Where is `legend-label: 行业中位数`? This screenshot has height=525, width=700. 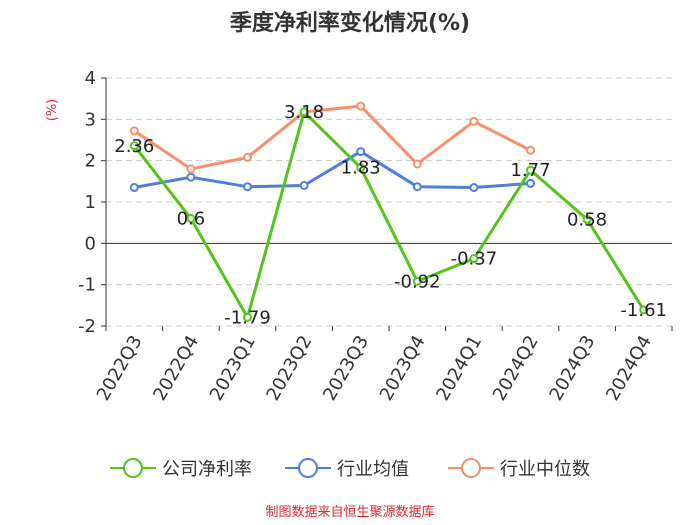
legend-label: 行业中位数 is located at coordinates (545, 469).